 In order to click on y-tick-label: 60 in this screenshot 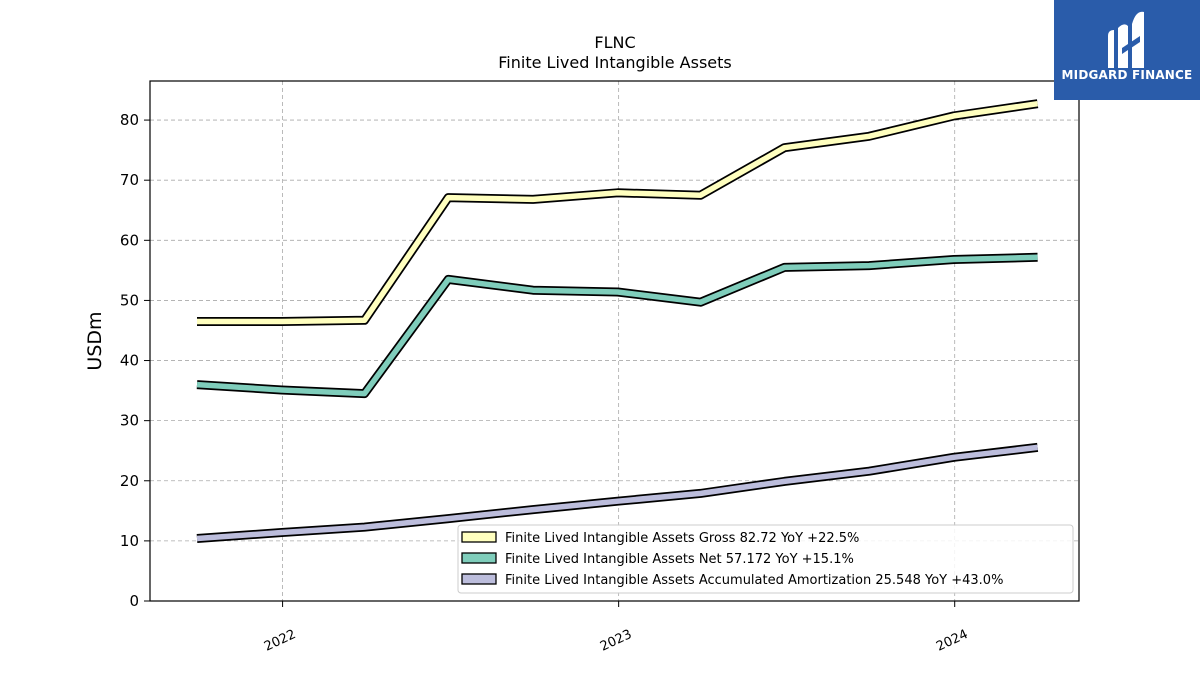, I will do `click(129, 240)`.